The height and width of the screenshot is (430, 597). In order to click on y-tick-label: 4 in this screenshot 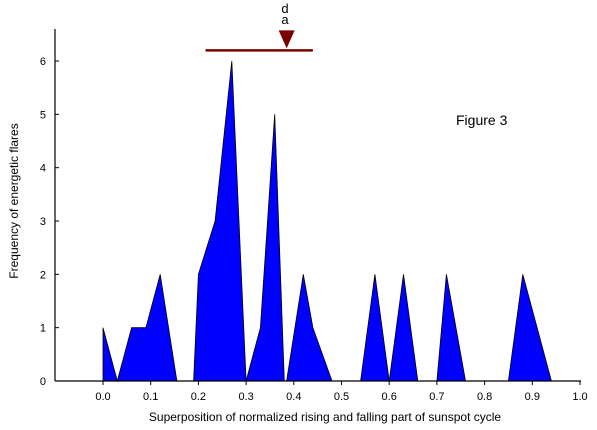, I will do `click(43, 169)`.